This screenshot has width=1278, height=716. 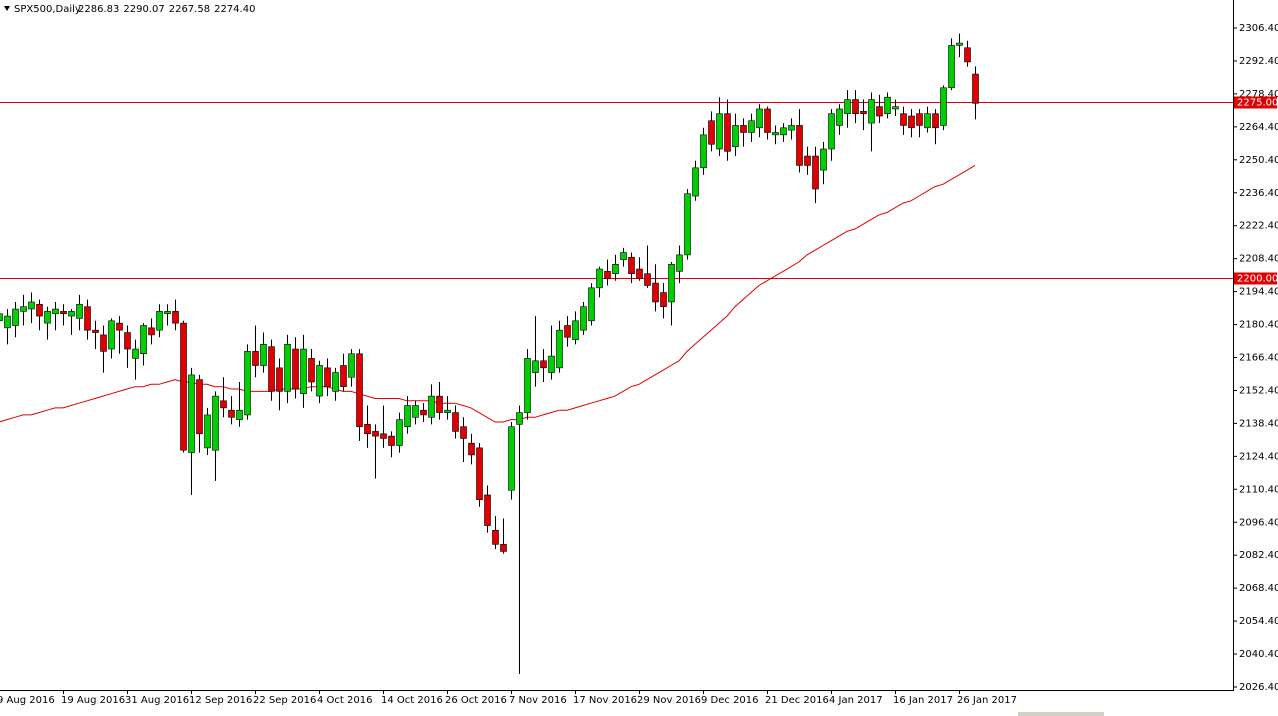 What do you see at coordinates (412, 700) in the screenshot?
I see `x-tick-label: 14 Oct 2016` at bounding box center [412, 700].